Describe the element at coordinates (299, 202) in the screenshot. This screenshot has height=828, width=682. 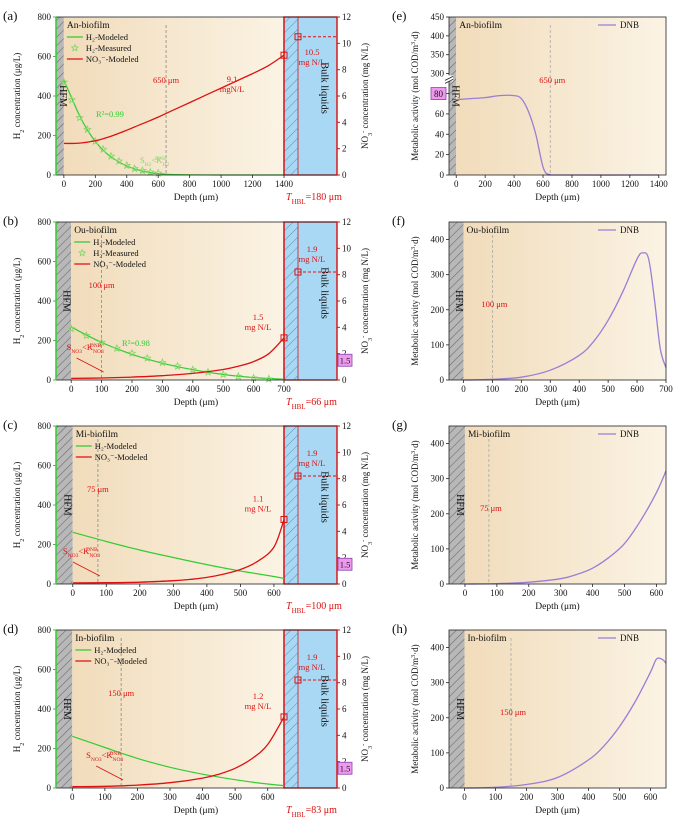
I see `thbl-sub: HBL` at that location.